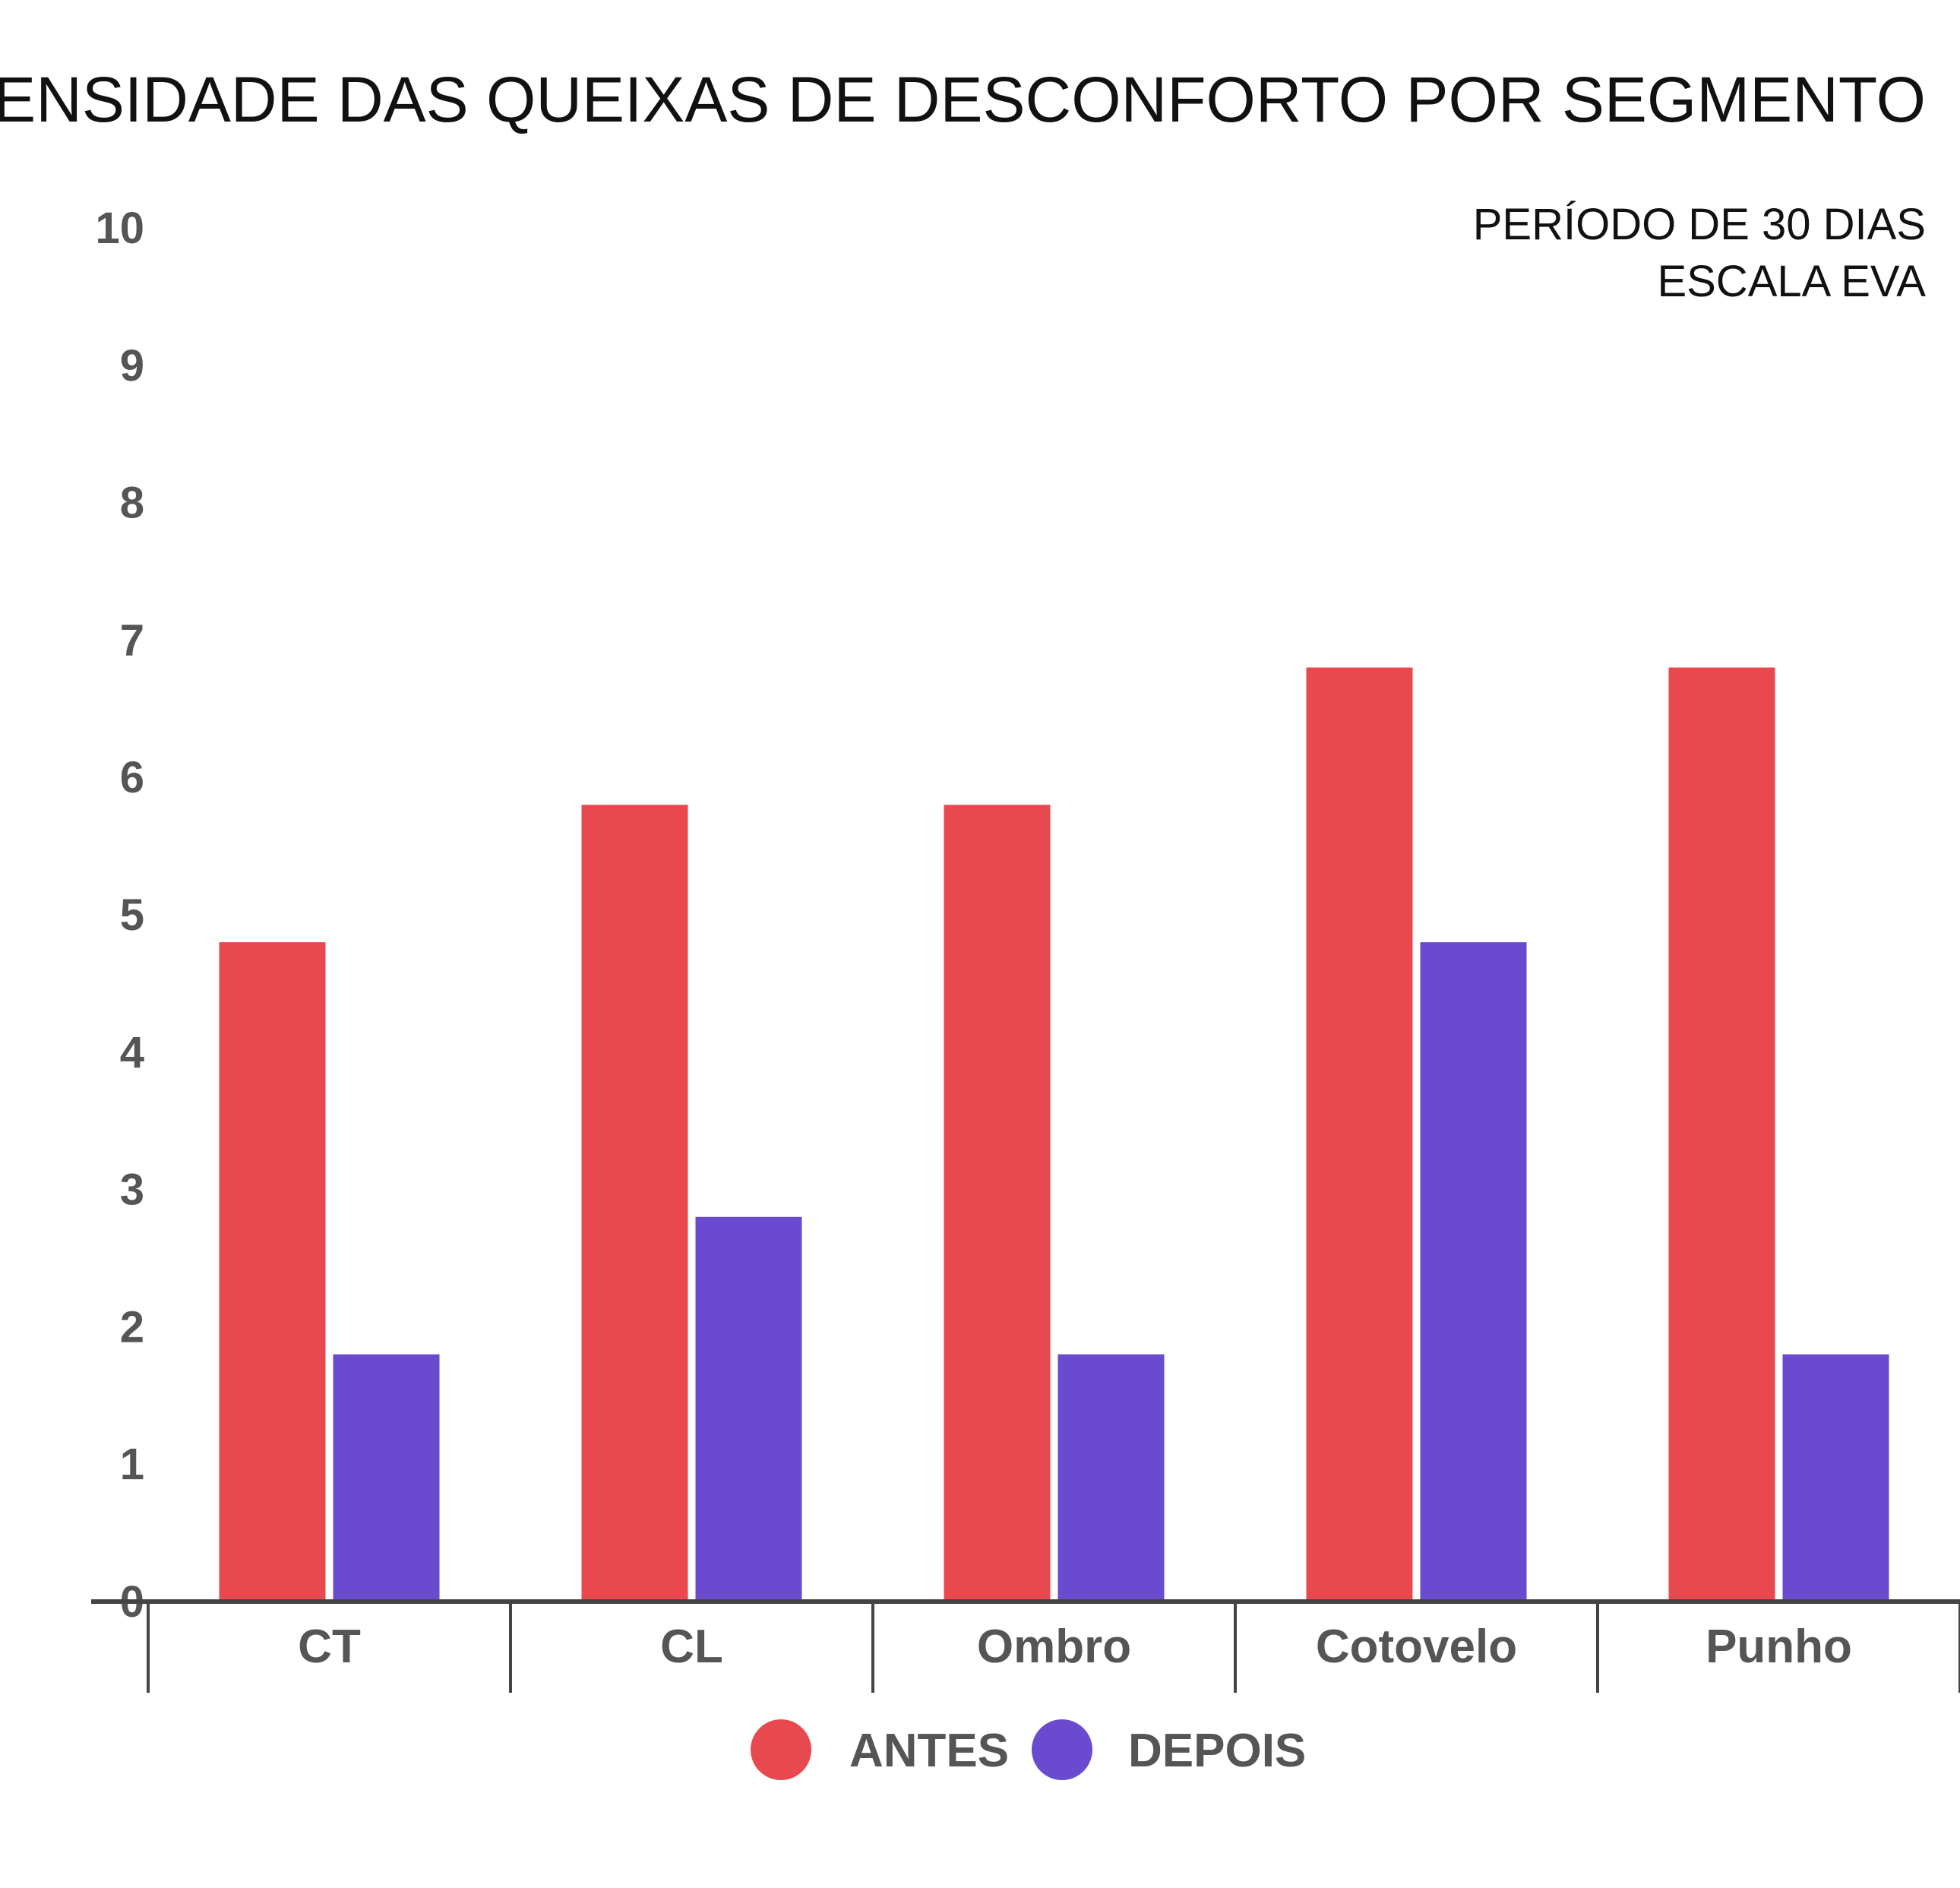 The height and width of the screenshot is (1888, 1960). What do you see at coordinates (634, 1203) in the screenshot?
I see `bar-antes-cl` at bounding box center [634, 1203].